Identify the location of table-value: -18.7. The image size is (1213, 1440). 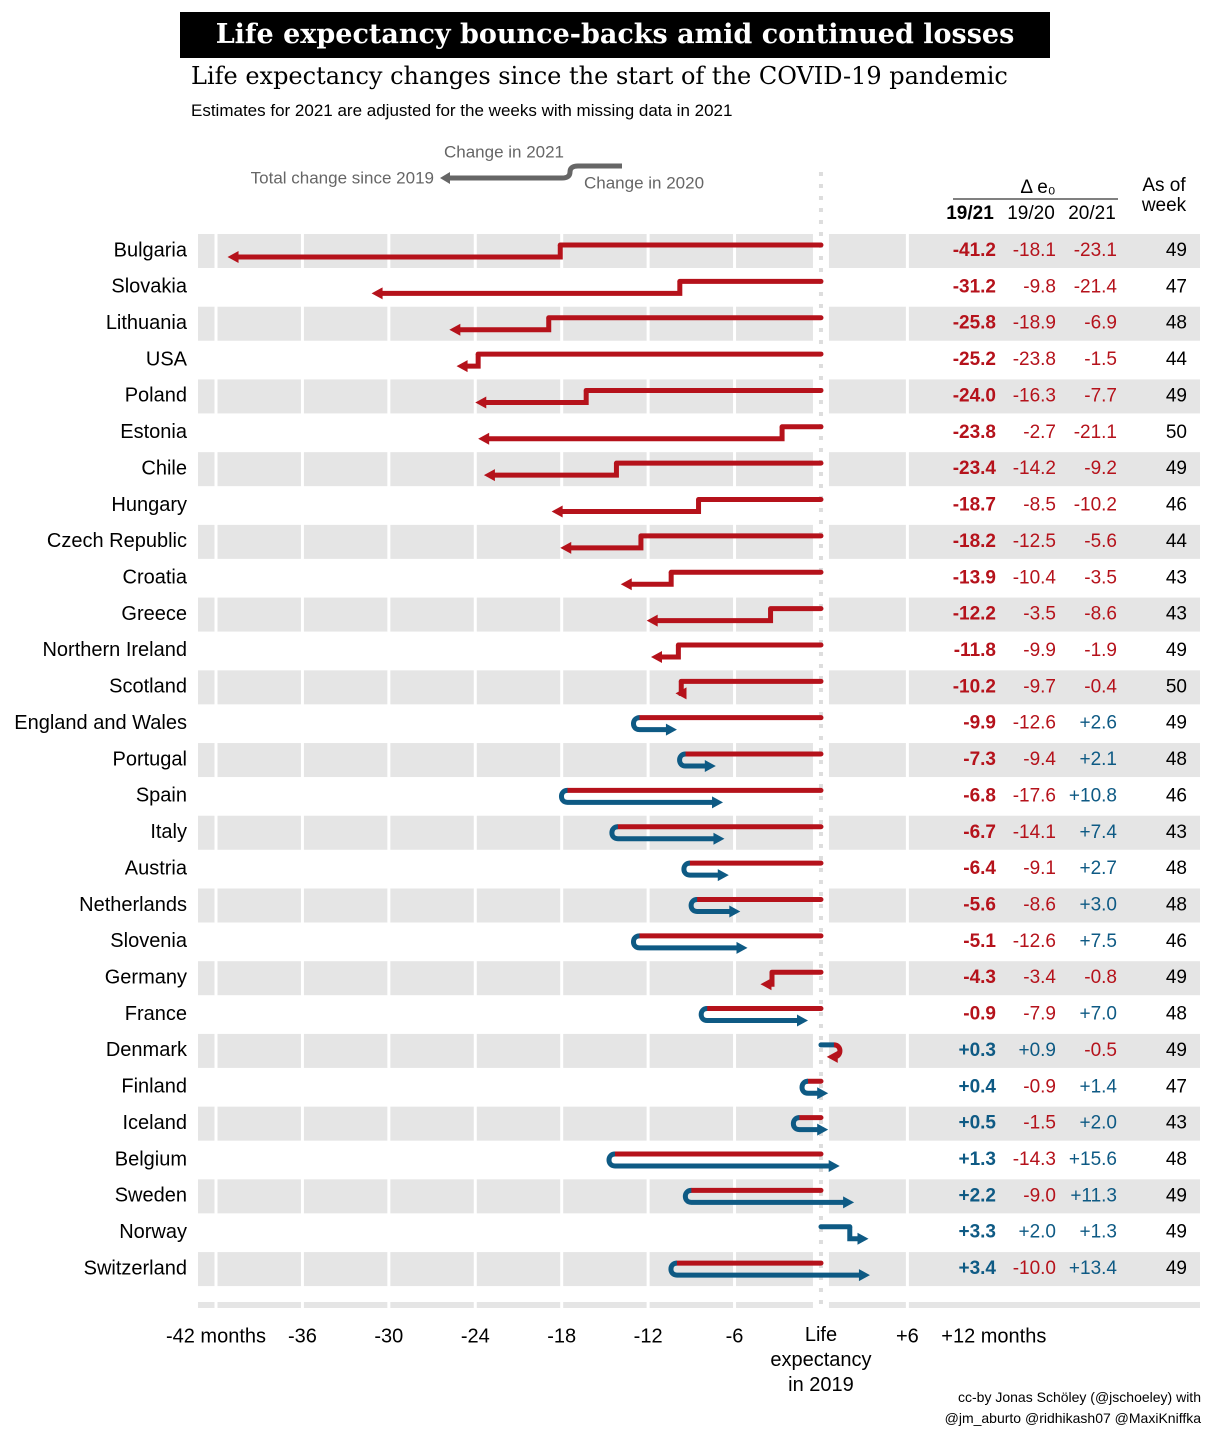
(974, 505).